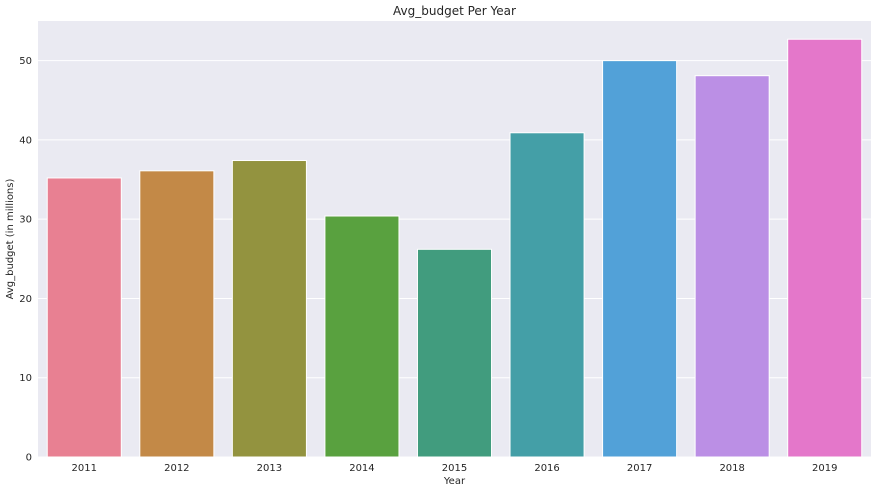  What do you see at coordinates (361, 468) in the screenshot?
I see `x-tick-label: 2014` at bounding box center [361, 468].